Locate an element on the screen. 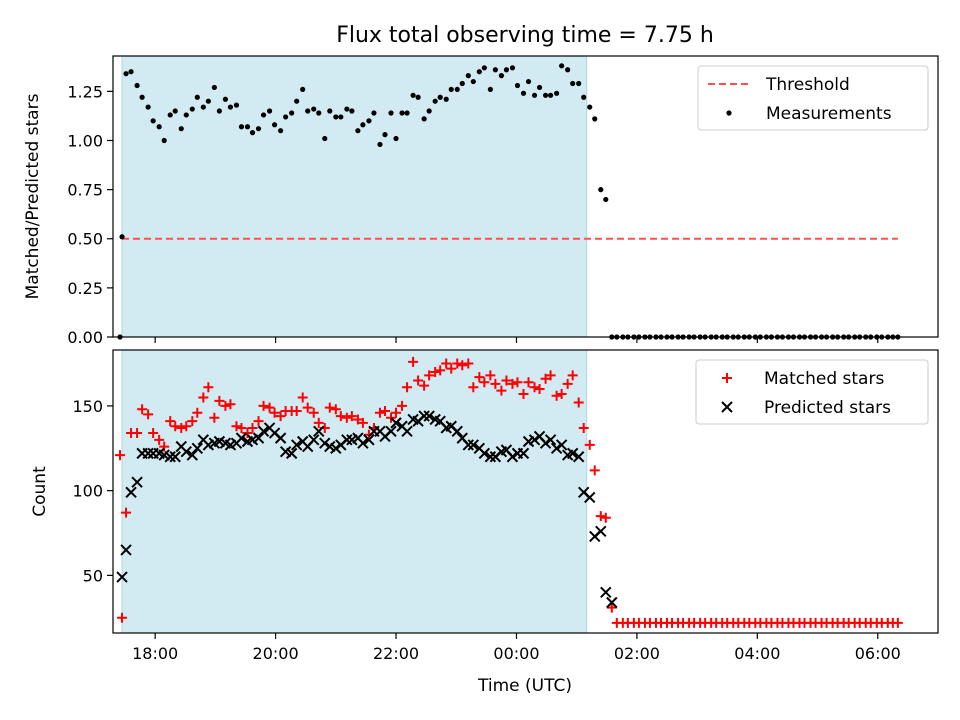 This screenshot has width=960, height=720. legend-frame is located at coordinates (812, 392).